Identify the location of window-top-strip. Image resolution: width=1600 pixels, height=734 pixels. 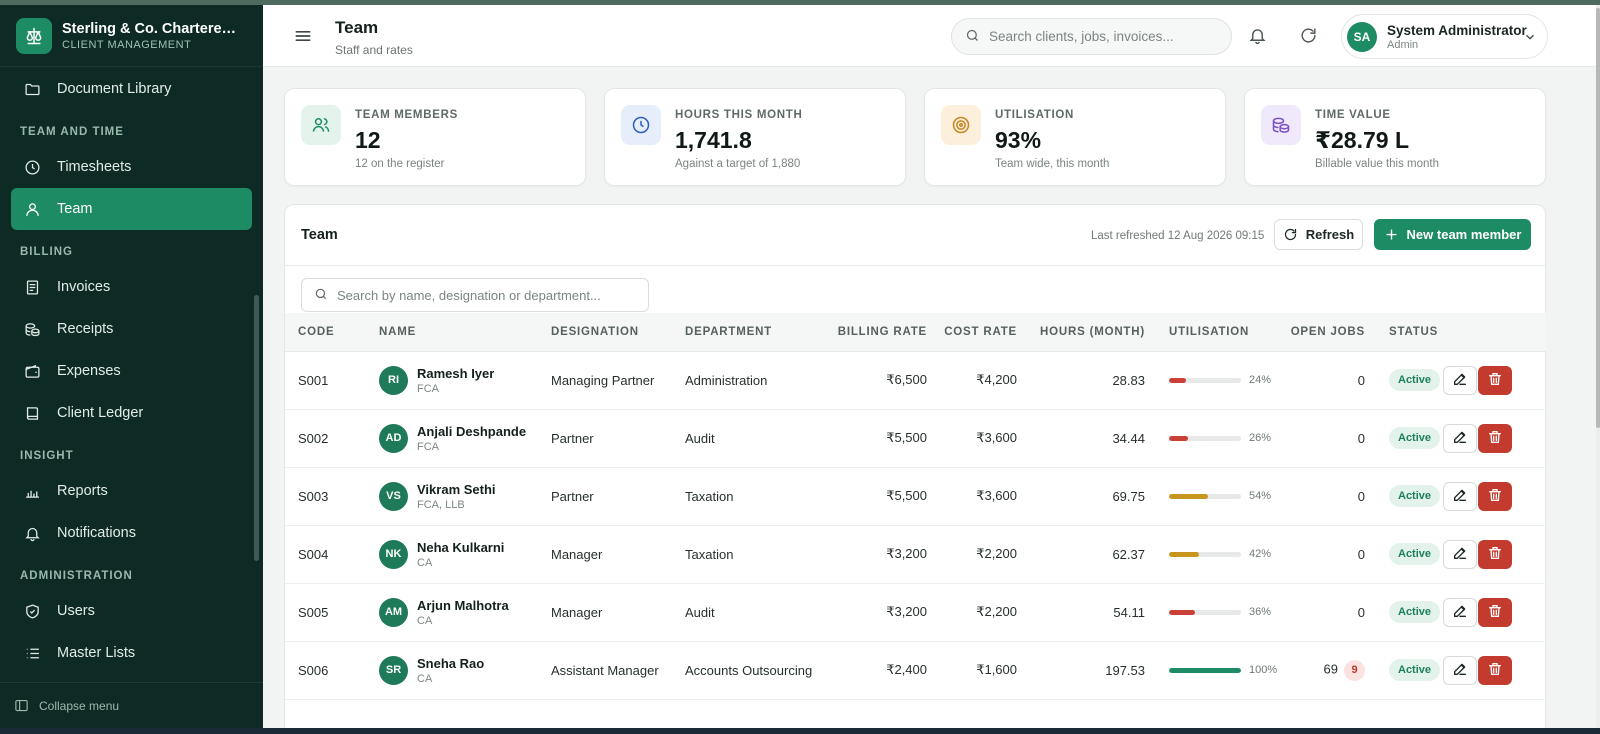
(800, 2).